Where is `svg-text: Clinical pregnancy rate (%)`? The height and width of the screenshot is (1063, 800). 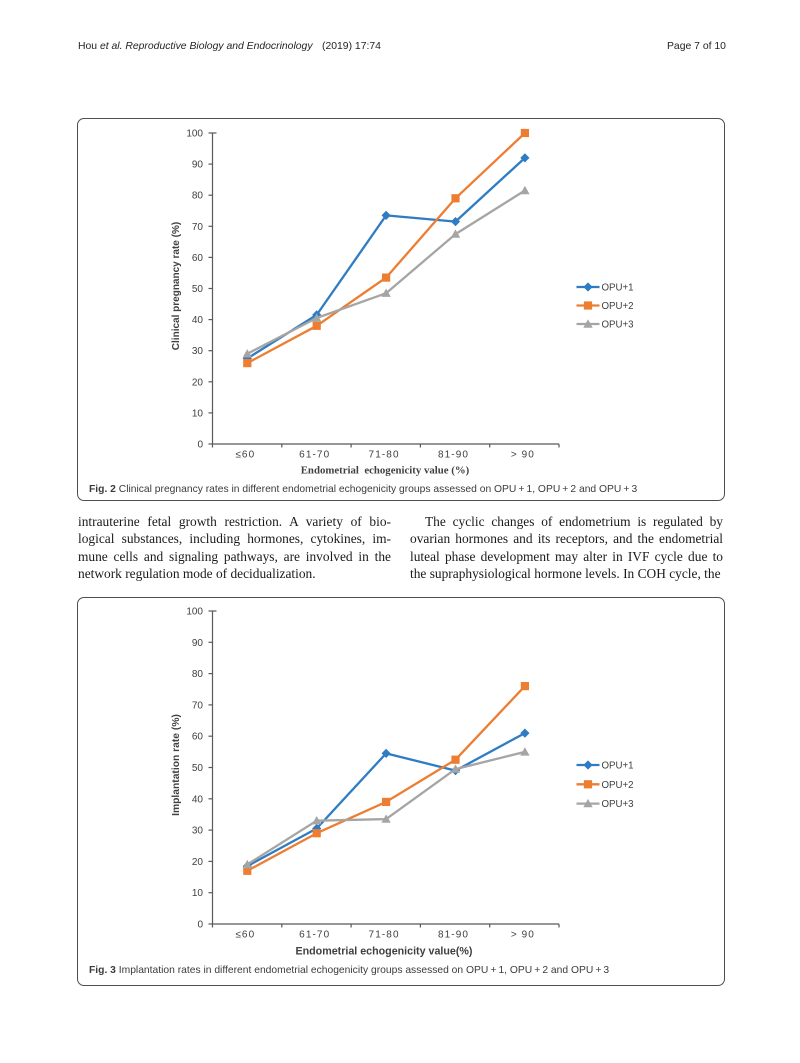 svg-text: Clinical pregnancy rate (%) is located at coordinates (176, 286).